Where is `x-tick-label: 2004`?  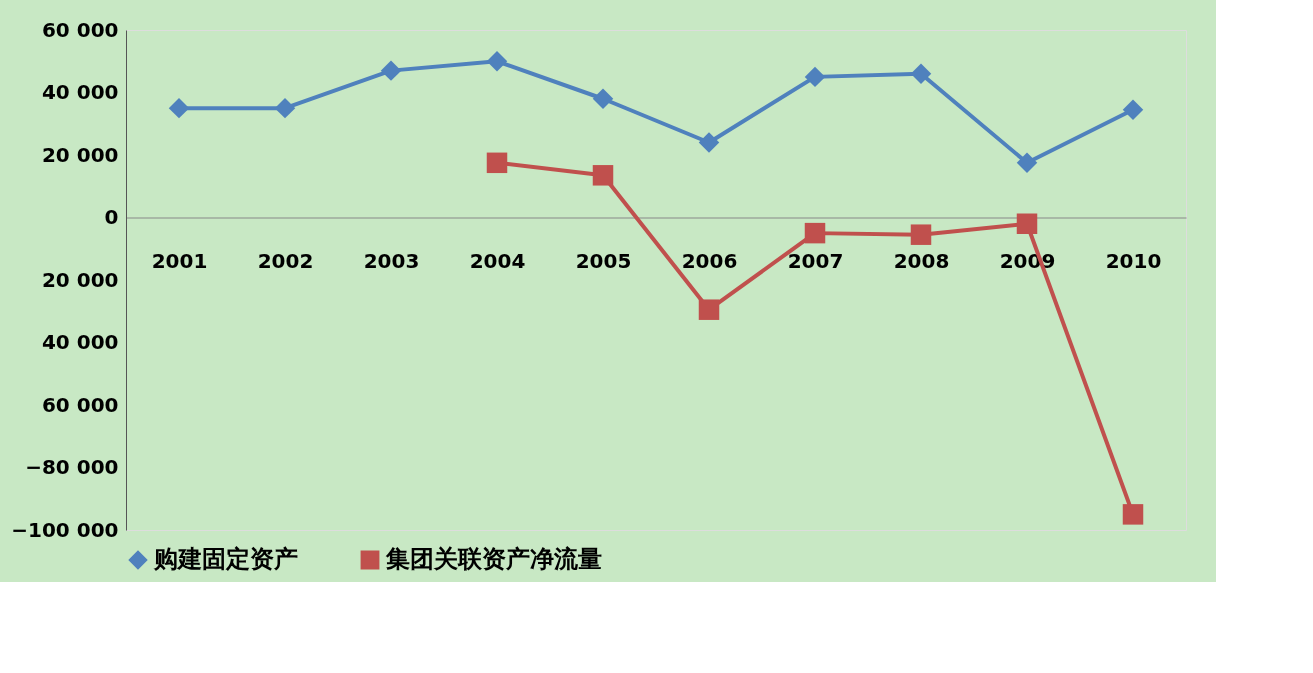 x-tick-label: 2004 is located at coordinates (497, 261).